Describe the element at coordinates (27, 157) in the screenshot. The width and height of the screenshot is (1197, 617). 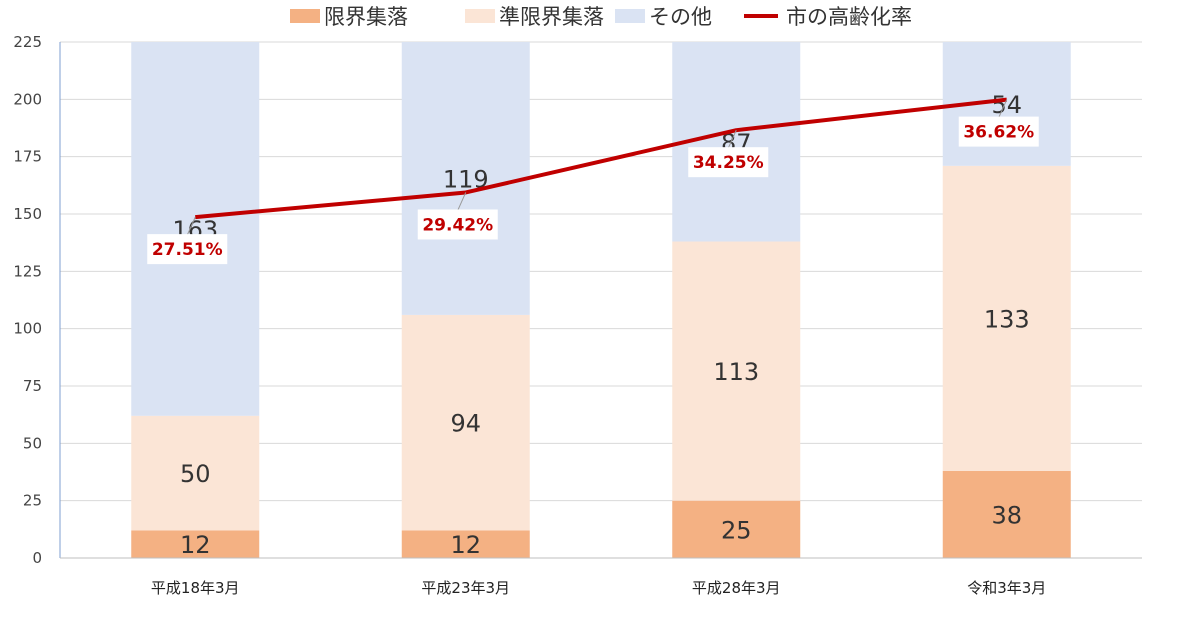
I see `y-tick-label: 175` at that location.